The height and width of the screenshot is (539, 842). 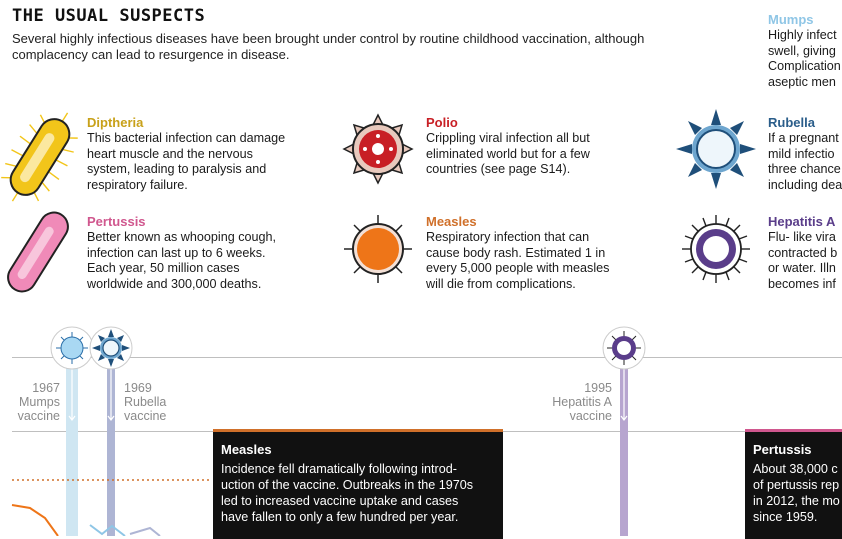 What do you see at coordinates (378, 149) in the screenshot?
I see `polio-virus-icon` at bounding box center [378, 149].